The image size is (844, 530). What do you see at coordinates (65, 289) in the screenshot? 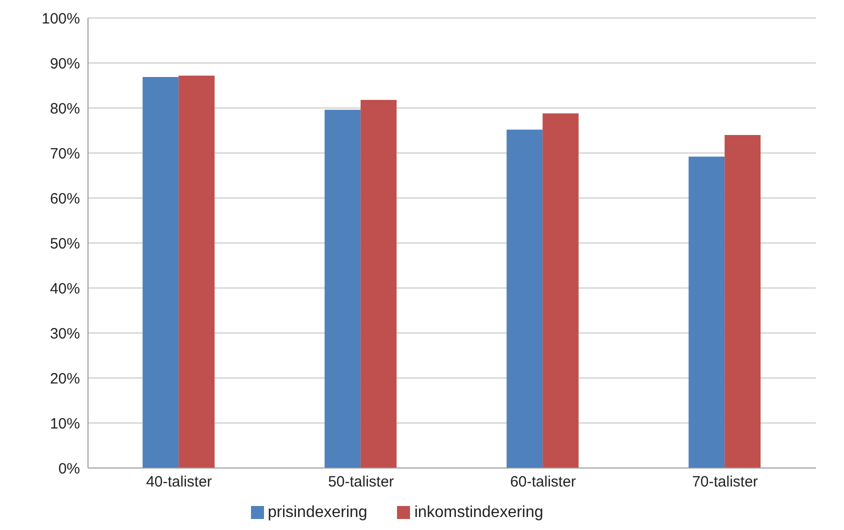
I see `y-tick-label: 40%` at bounding box center [65, 289].